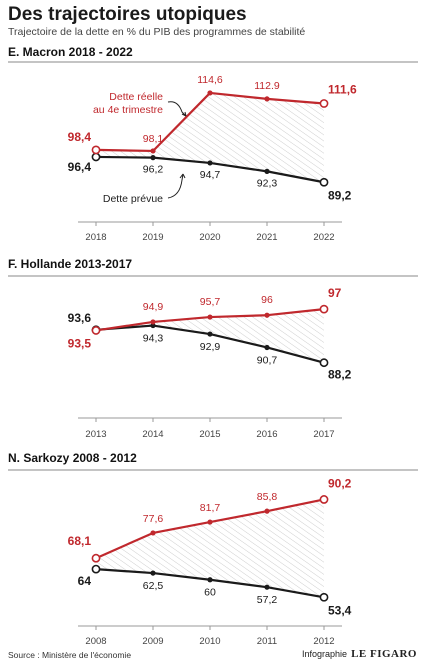 Image resolution: width=427 pixels, height=672 pixels. What do you see at coordinates (210, 302) in the screenshot?
I see `data-label-reelle: 95,7` at bounding box center [210, 302].